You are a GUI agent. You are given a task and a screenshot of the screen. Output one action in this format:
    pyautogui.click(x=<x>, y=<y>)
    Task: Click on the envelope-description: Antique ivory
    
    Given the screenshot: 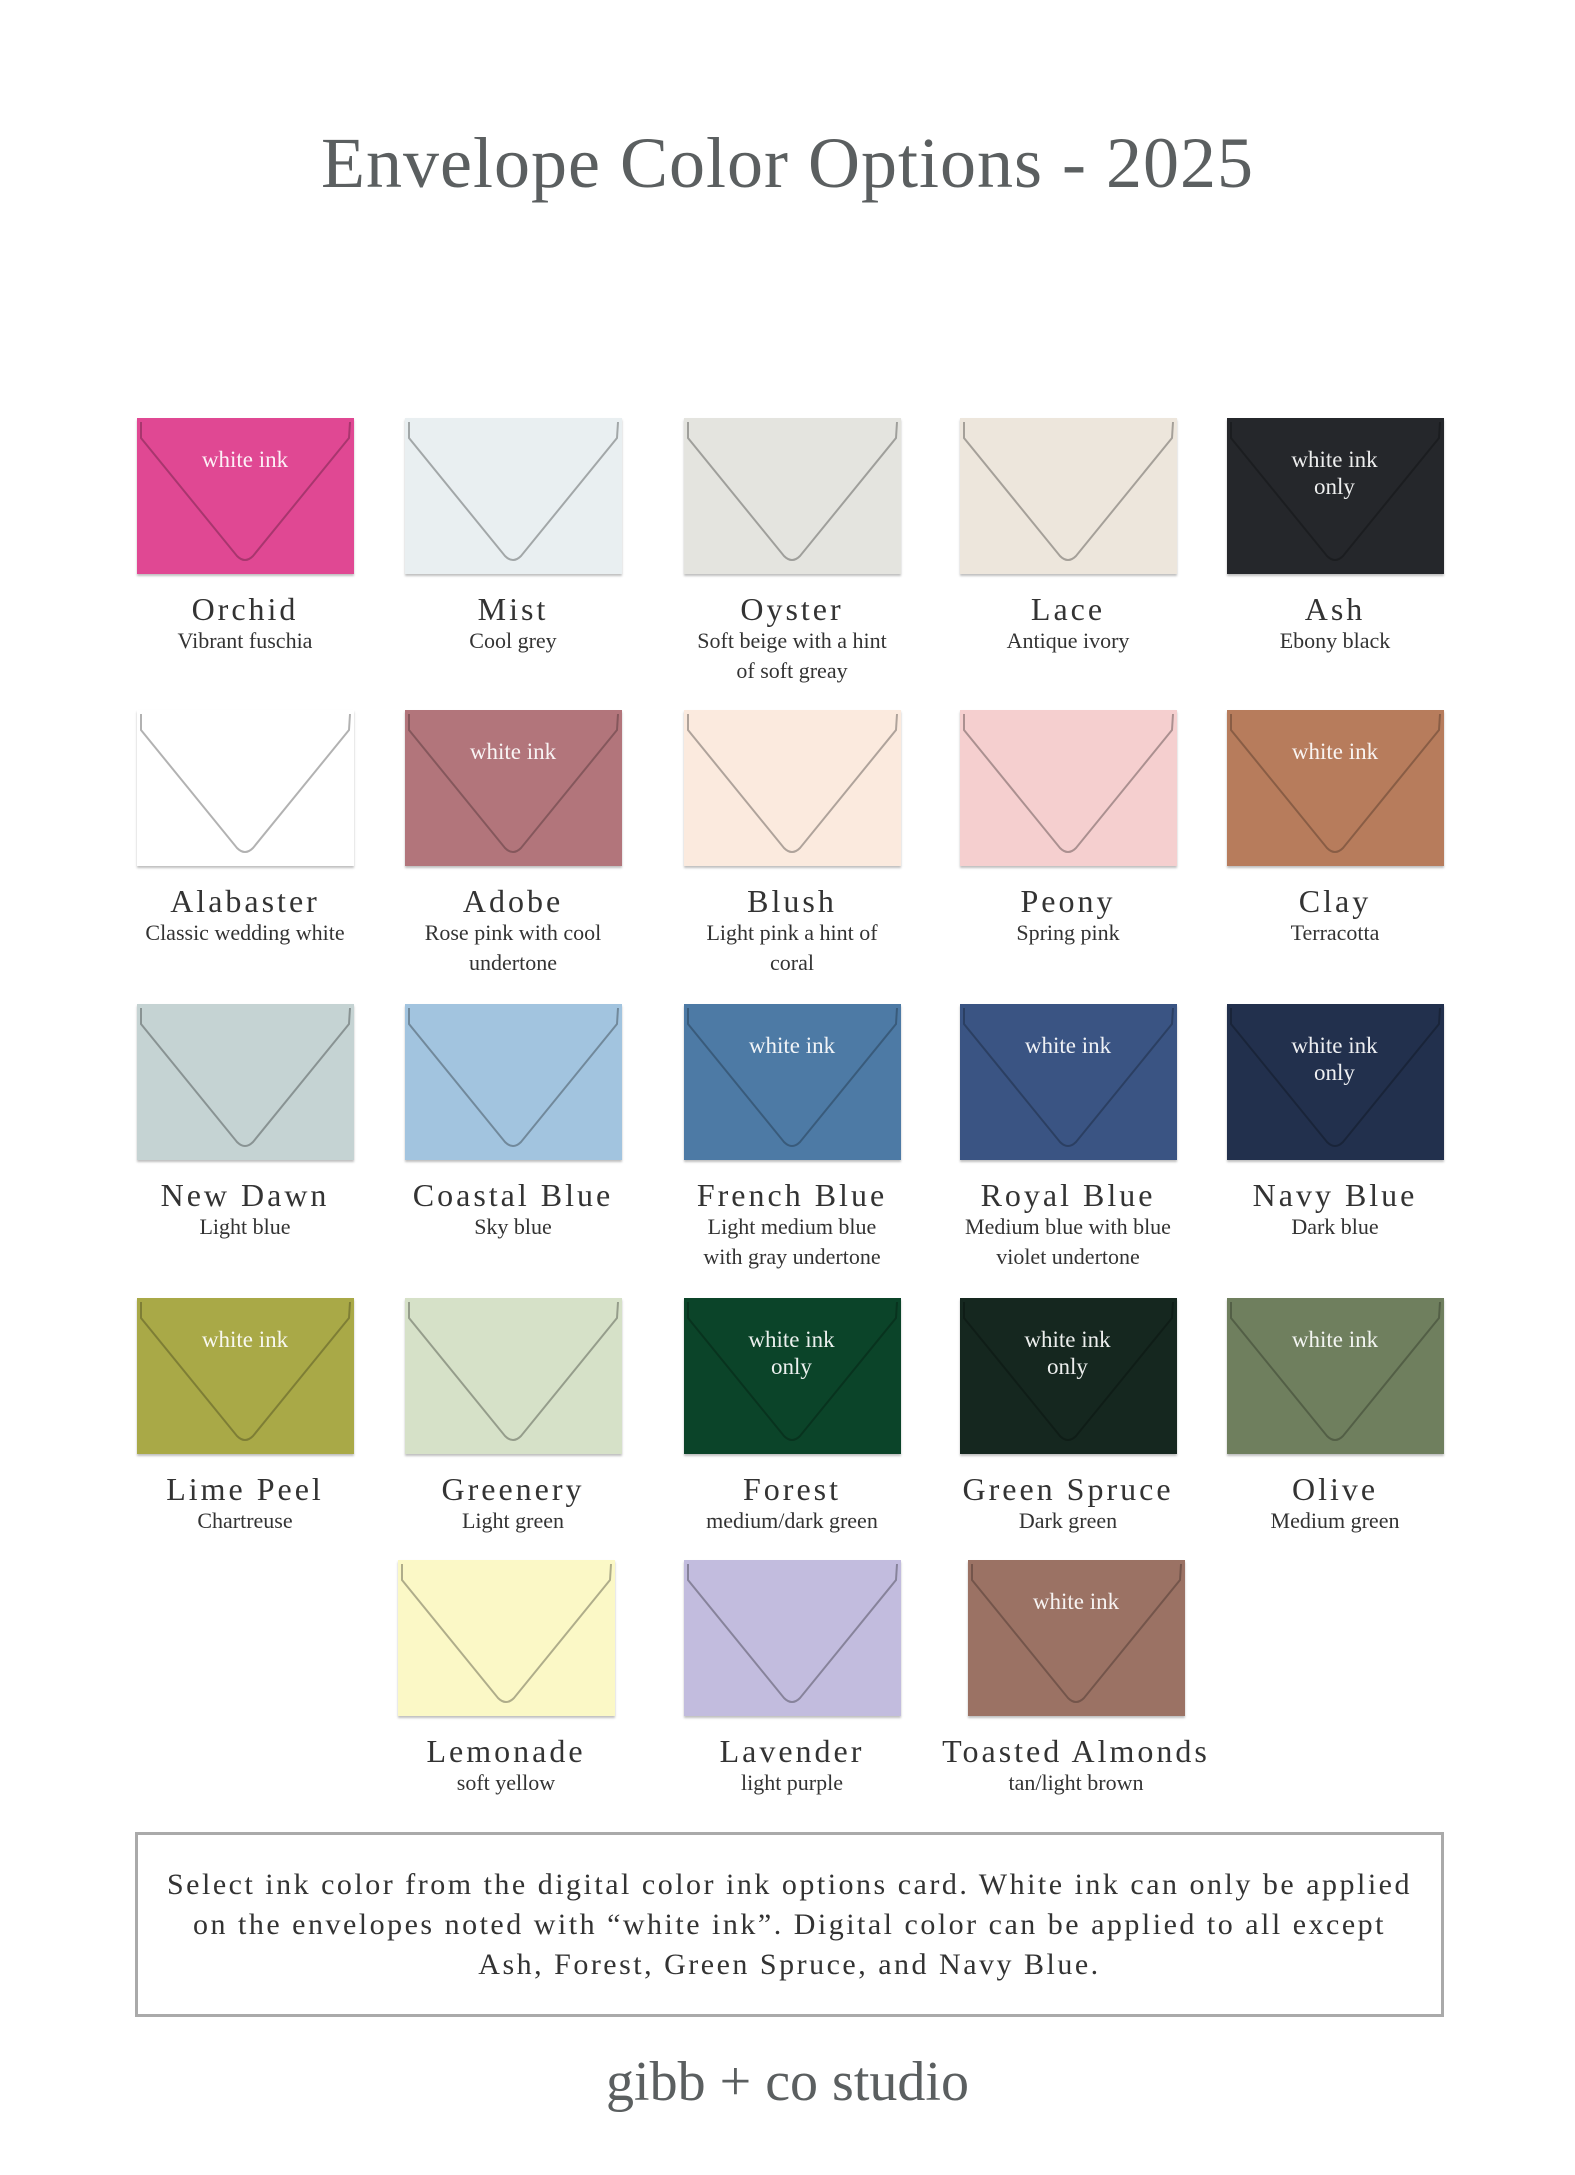 What is the action you would take?
    pyautogui.click(x=1068, y=640)
    